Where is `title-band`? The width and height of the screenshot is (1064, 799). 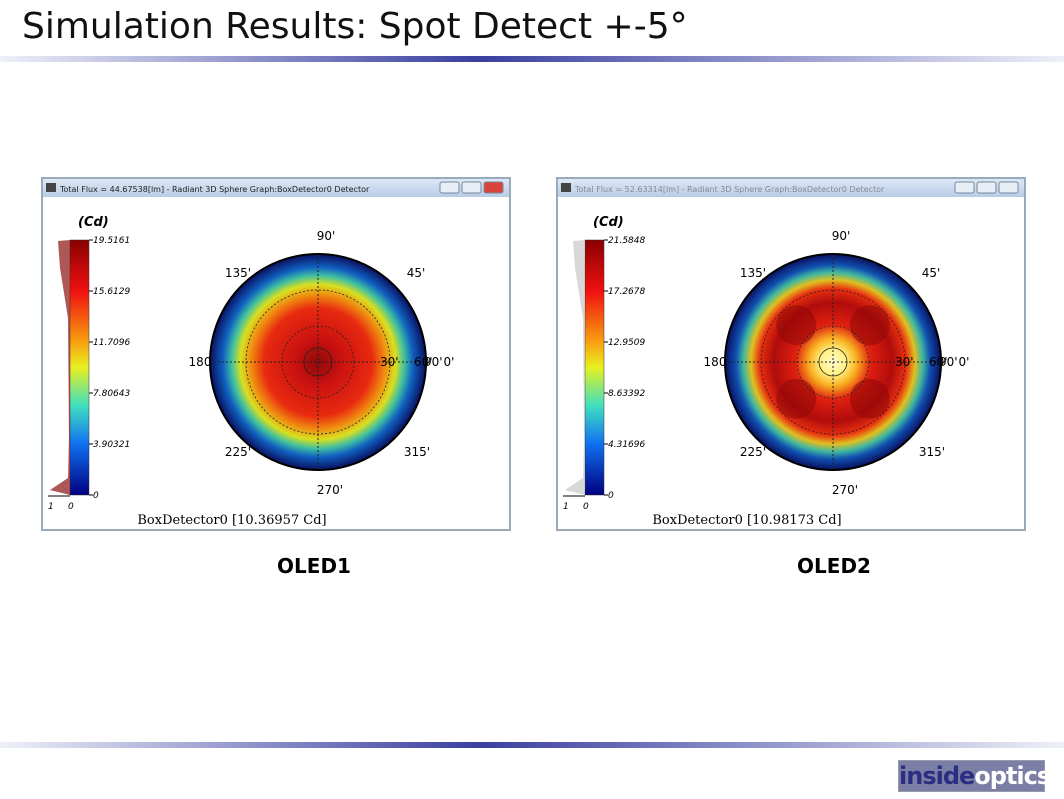 title-band is located at coordinates (532, 59).